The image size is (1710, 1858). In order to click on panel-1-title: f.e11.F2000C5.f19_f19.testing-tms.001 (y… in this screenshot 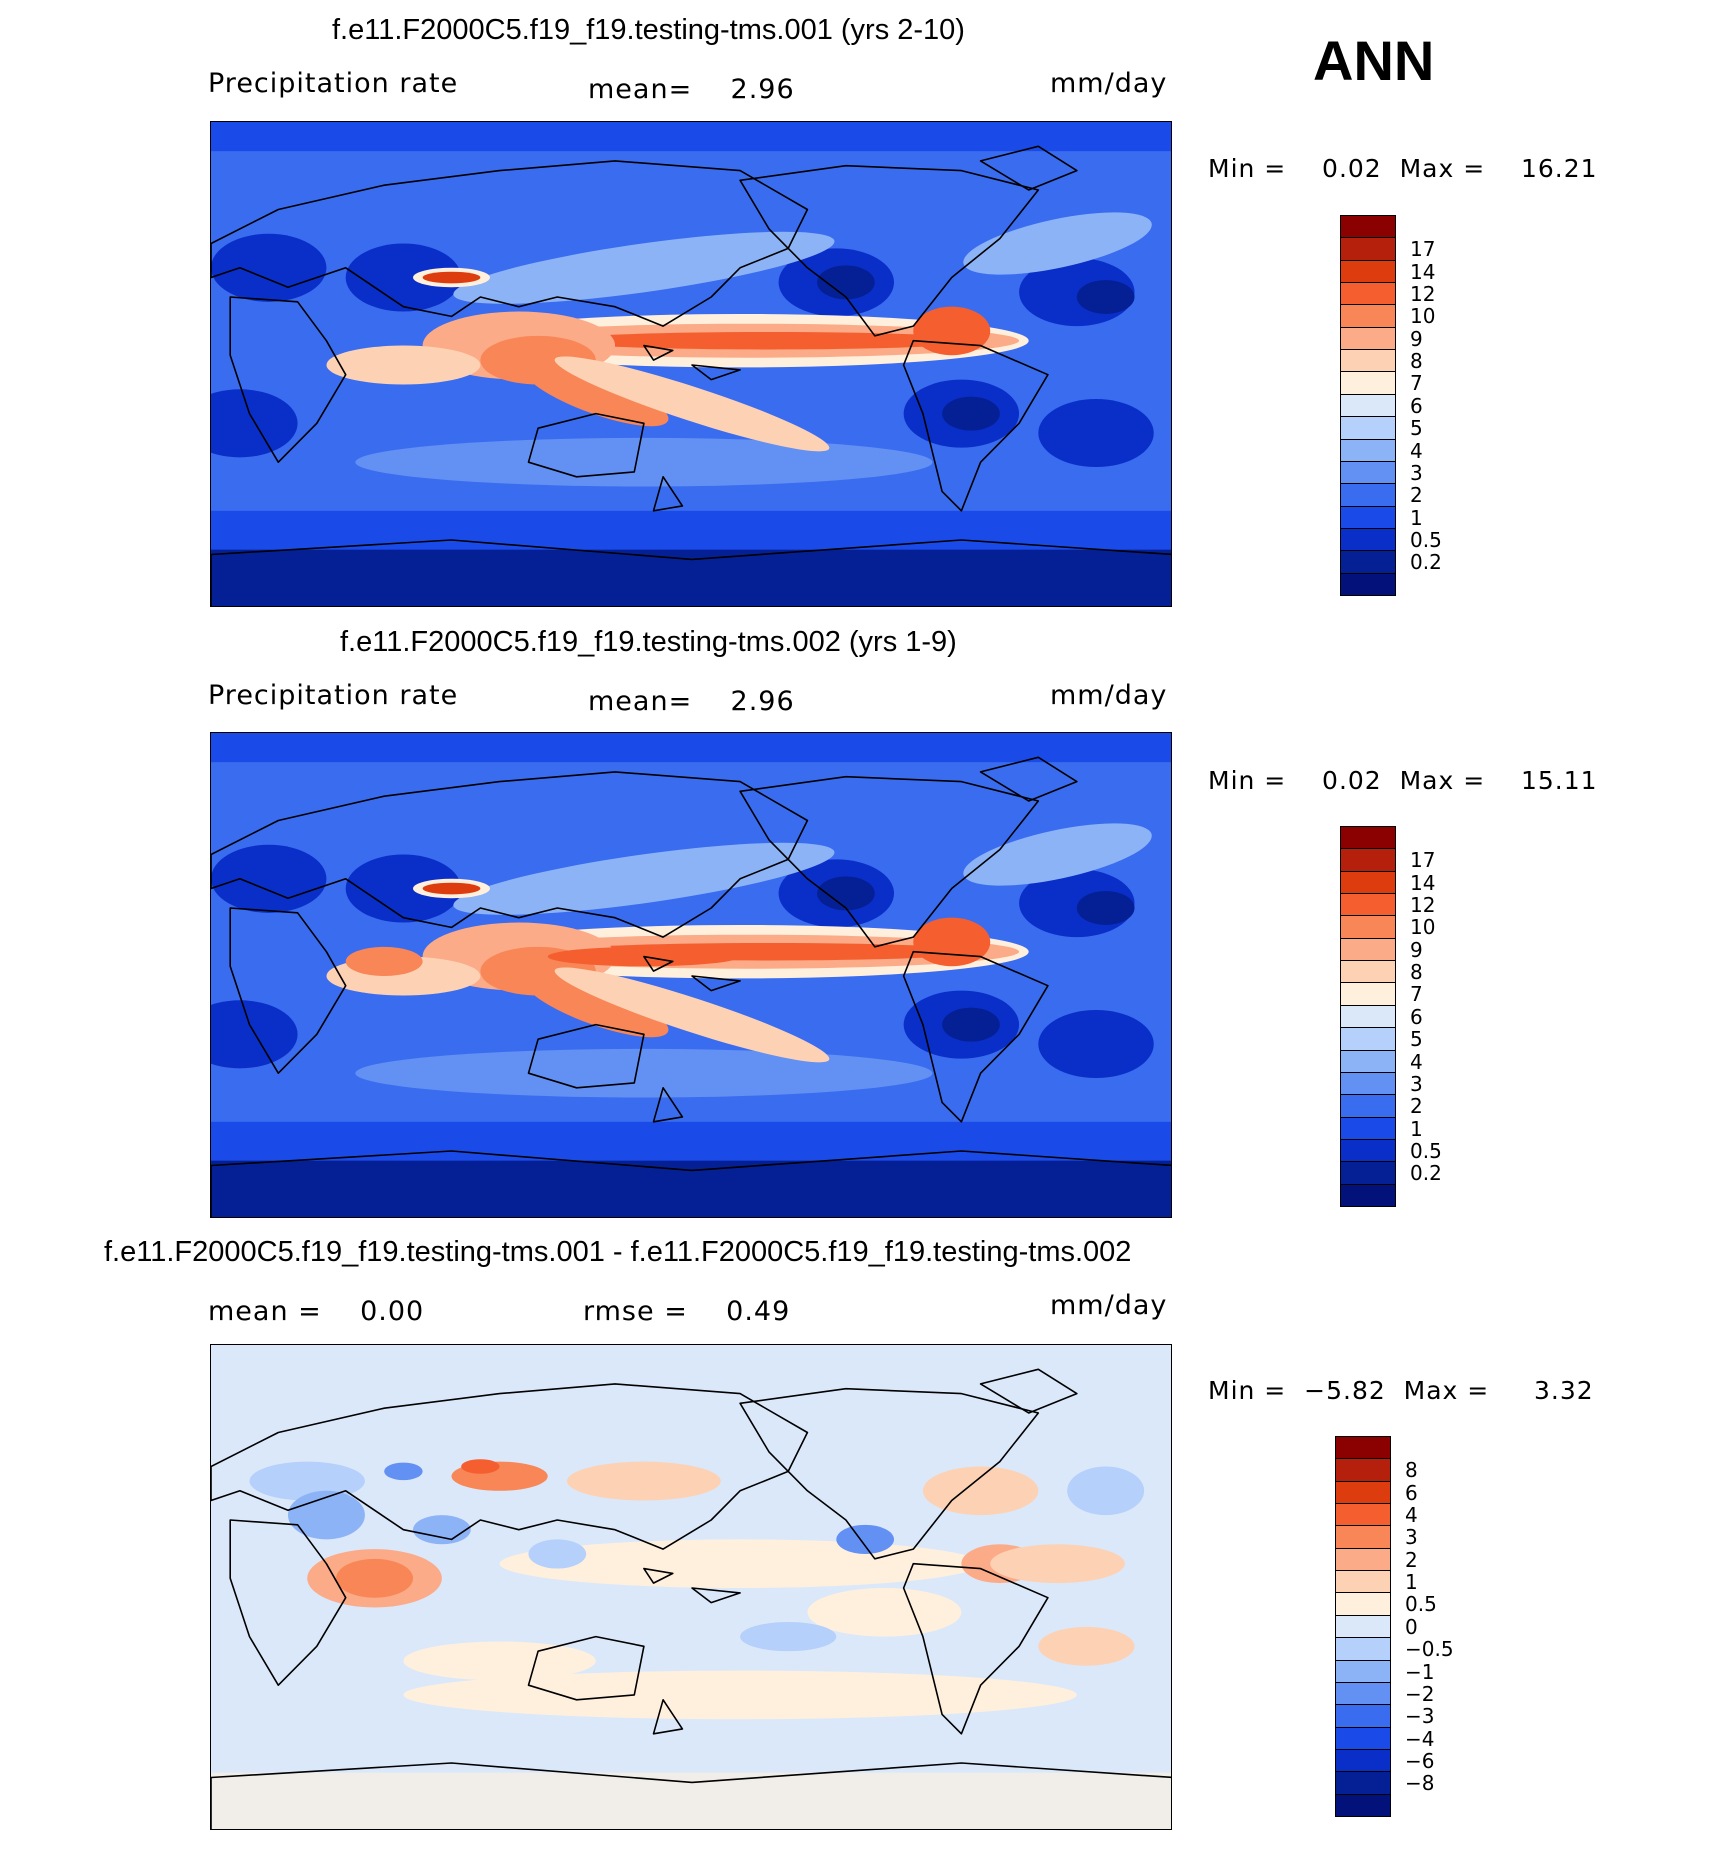, I will do `click(648, 30)`.